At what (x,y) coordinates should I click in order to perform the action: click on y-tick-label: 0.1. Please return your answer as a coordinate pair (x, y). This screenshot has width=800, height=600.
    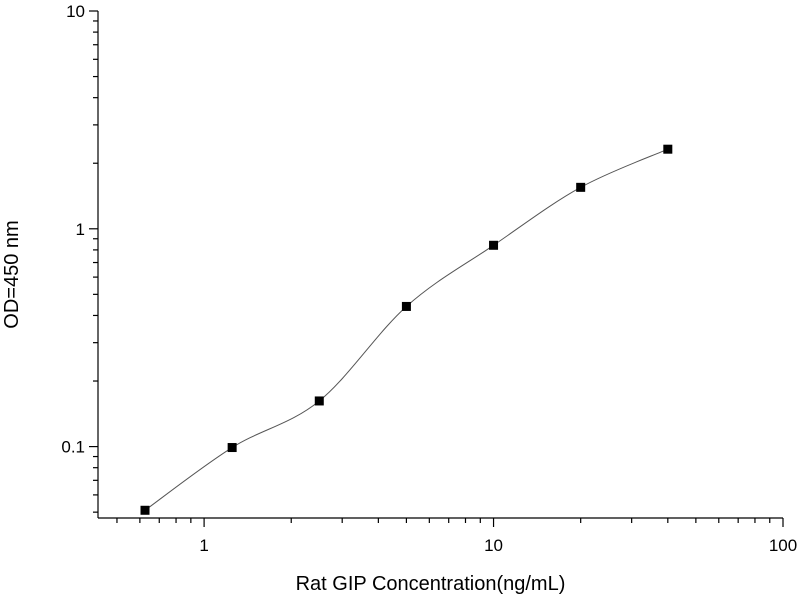
    Looking at the image, I should click on (73, 447).